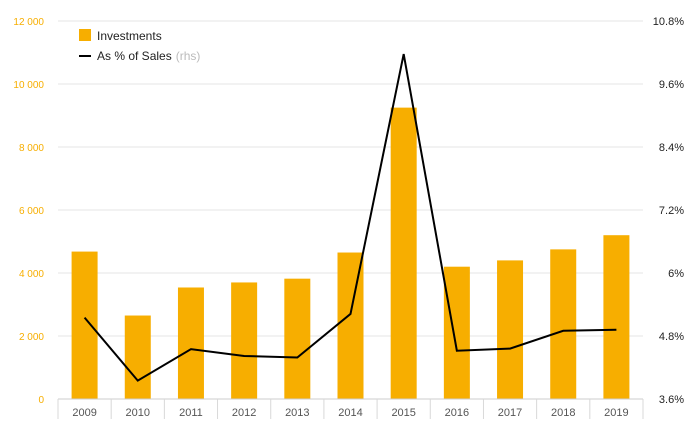 Image resolution: width=700 pixels, height=433 pixels. Describe the element at coordinates (510, 413) in the screenshot. I see `x-tick-label-2017: 2017` at that location.